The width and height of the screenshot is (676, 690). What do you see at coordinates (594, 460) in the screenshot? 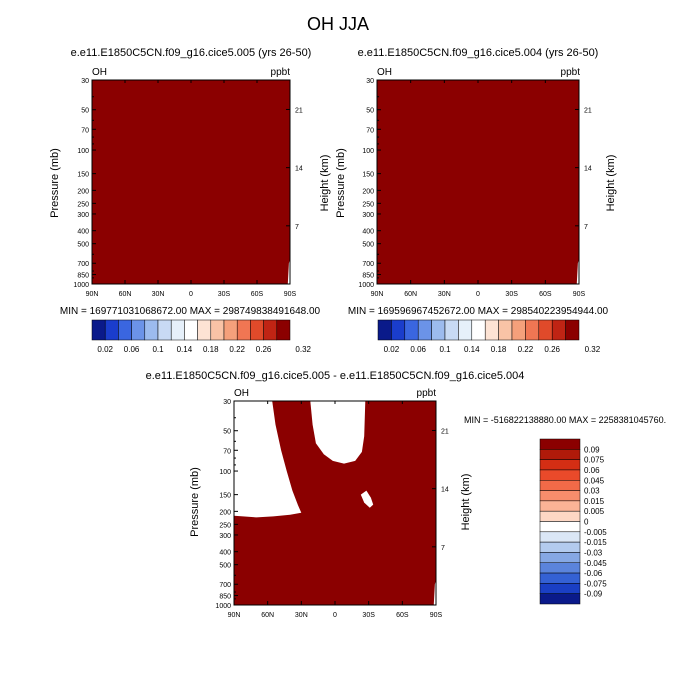
I see `colorbar-label: 0.075` at bounding box center [594, 460].